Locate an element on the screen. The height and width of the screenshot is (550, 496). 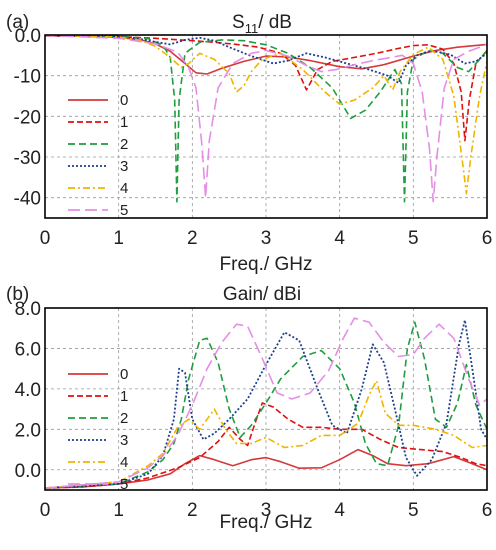
y-tick-label: 4.0 is located at coordinates (28, 390).